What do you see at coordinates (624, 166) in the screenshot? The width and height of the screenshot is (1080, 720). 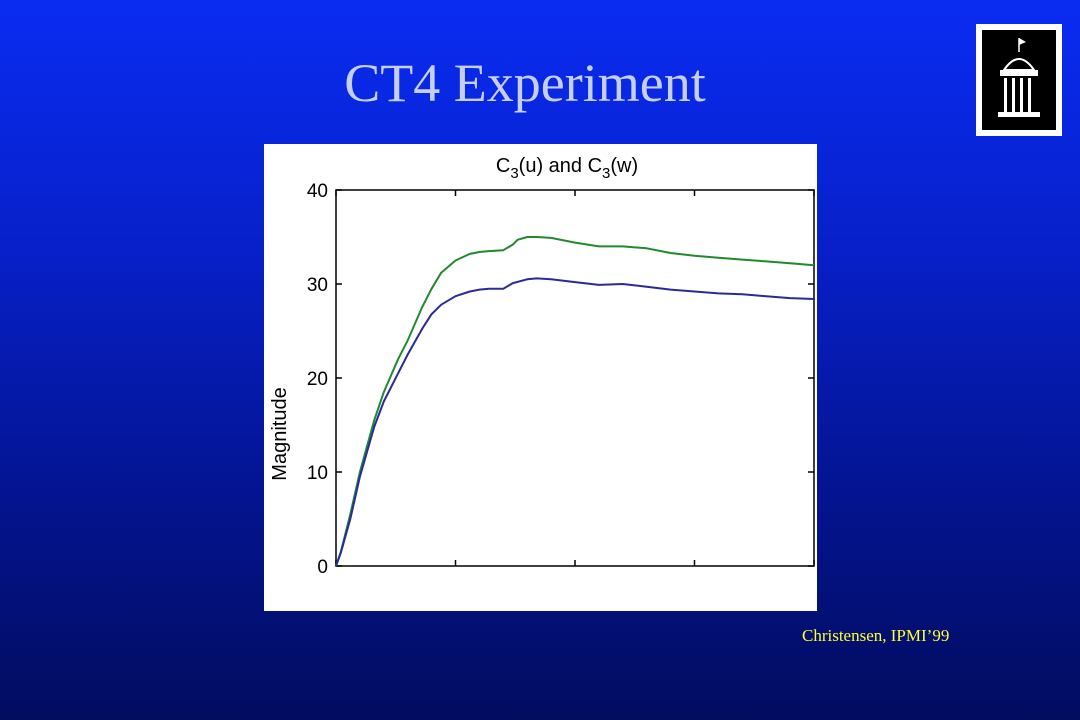 I see `chart-title-part: (w)` at bounding box center [624, 166].